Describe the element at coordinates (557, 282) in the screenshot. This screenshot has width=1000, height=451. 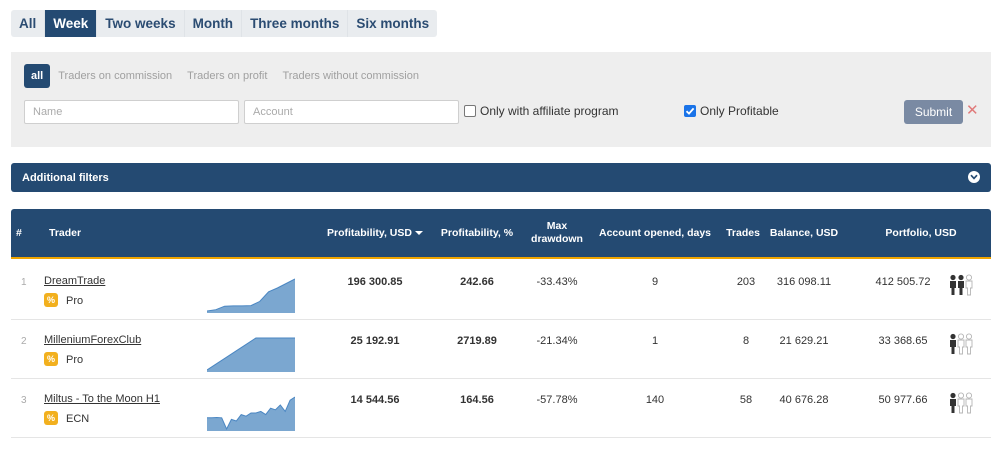
I see `drawdown-value: -33.43%` at that location.